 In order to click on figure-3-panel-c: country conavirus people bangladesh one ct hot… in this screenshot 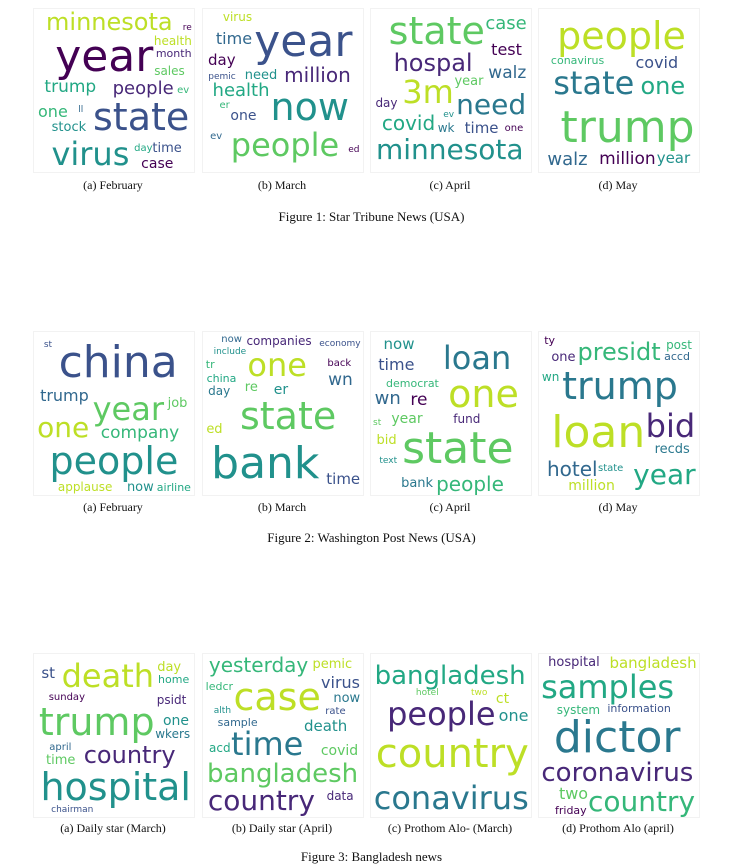, I will do `click(451, 748)`.